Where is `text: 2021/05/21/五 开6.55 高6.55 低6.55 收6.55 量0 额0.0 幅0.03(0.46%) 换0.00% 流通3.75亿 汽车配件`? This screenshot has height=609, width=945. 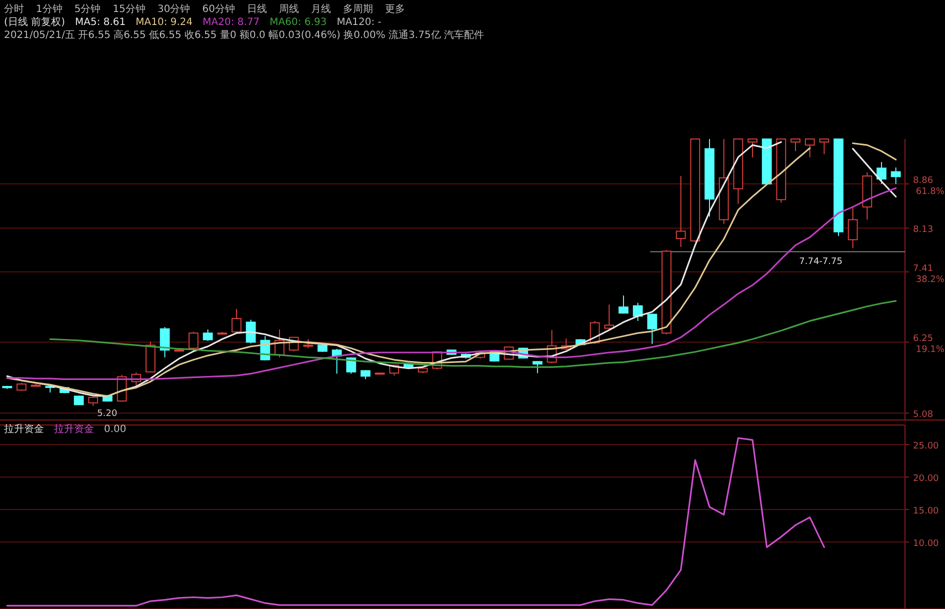 text: 2021/05/21/五 开6.55 高6.55 低6.55 收6.55 量0 额0.0 幅0.03(0.46%) 换0.00% 流通3.75亿 汽车配件 is located at coordinates (244, 35).